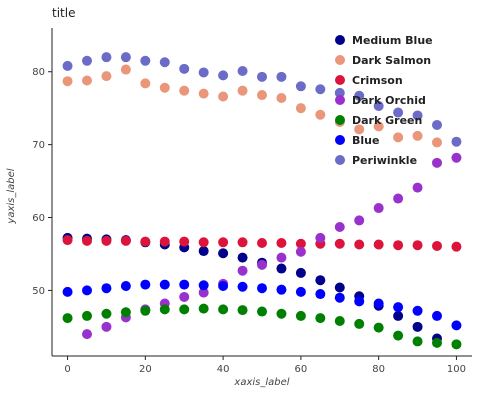 The image size is (483, 400). What do you see at coordinates (340, 140) in the screenshot?
I see `legend-marker-blue` at bounding box center [340, 140].